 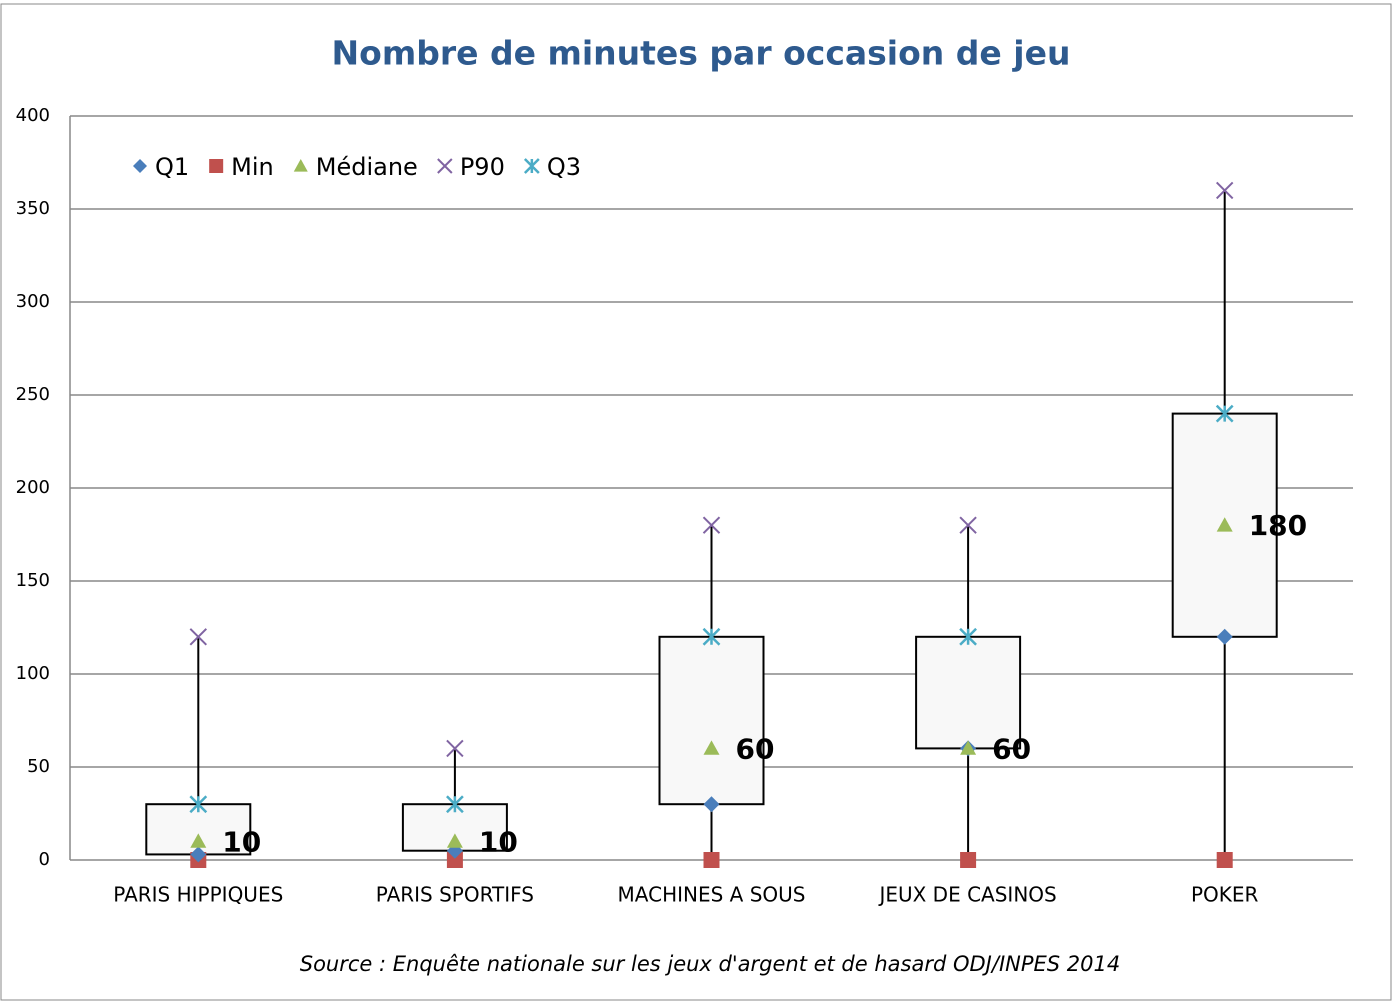 I want to click on chart-title: Nombre de minutes par occasion de jeu, so click(x=701, y=53).